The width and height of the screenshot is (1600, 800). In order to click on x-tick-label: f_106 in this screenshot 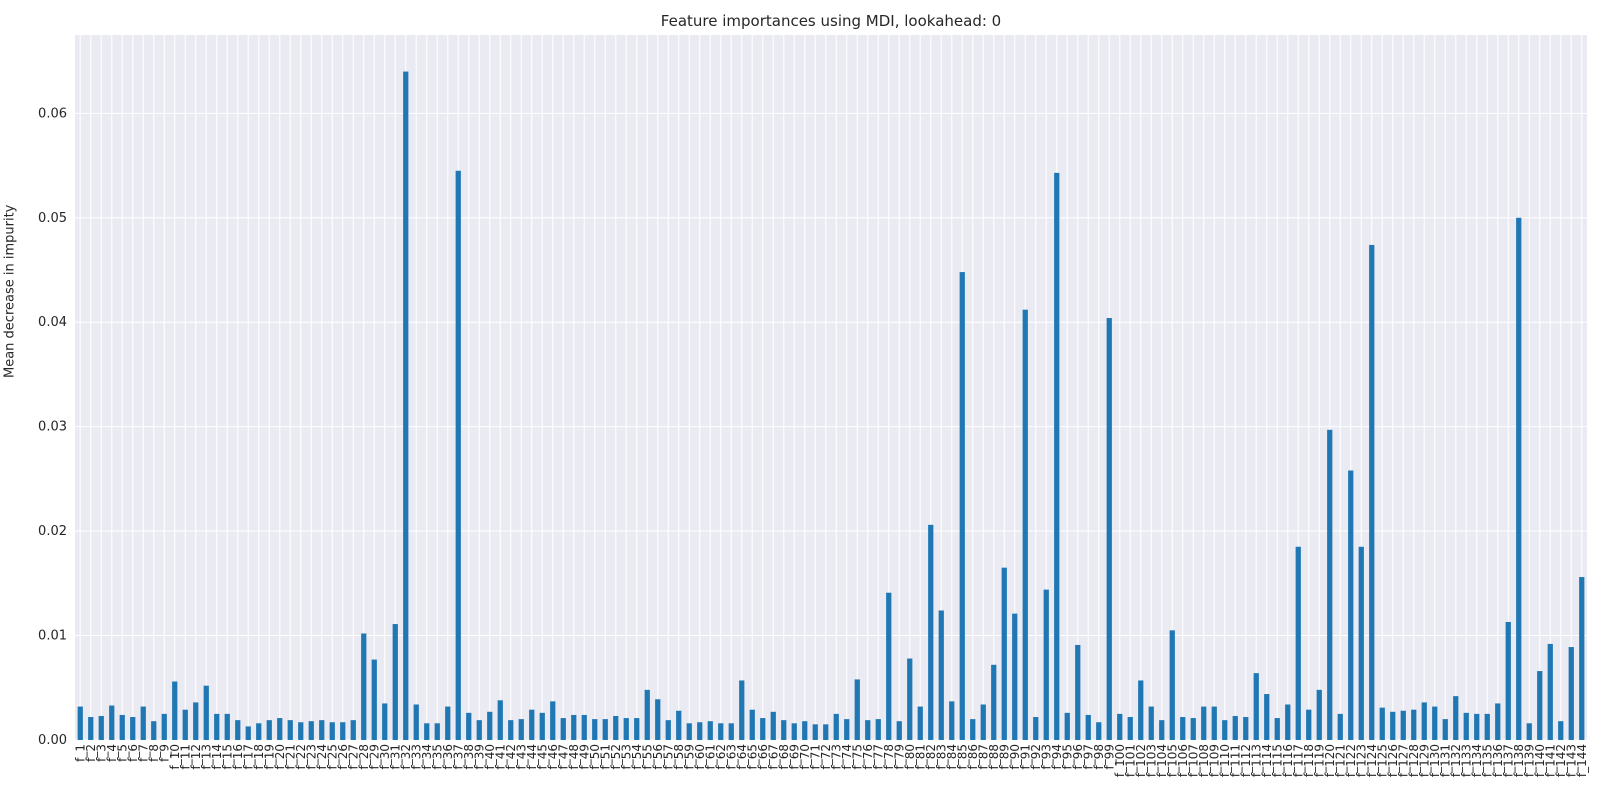, I will do `click(1183, 760)`.